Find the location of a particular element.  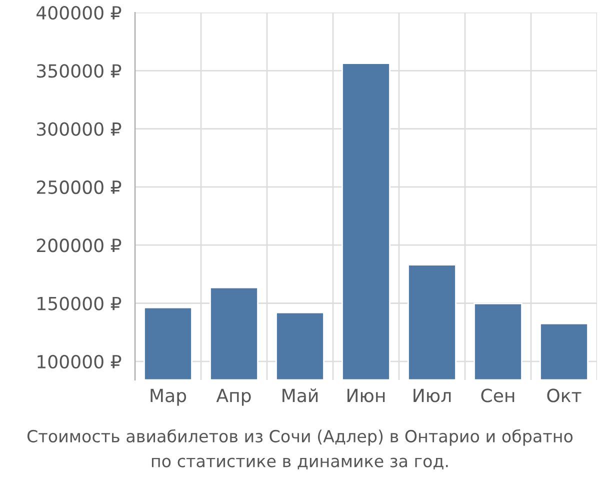

y-tick-label: 200000 ₽ is located at coordinates (79, 245).